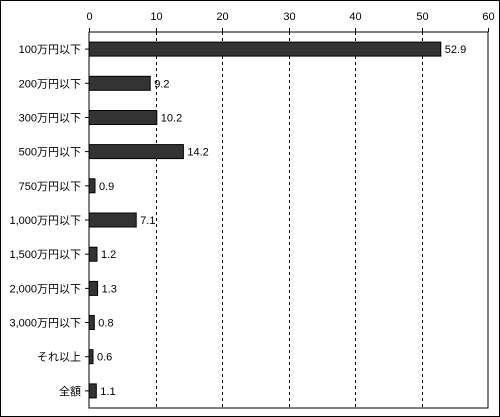 Image resolution: width=500 pixels, height=417 pixels. What do you see at coordinates (355, 17) in the screenshot?
I see `x-tick-label: 40` at bounding box center [355, 17].